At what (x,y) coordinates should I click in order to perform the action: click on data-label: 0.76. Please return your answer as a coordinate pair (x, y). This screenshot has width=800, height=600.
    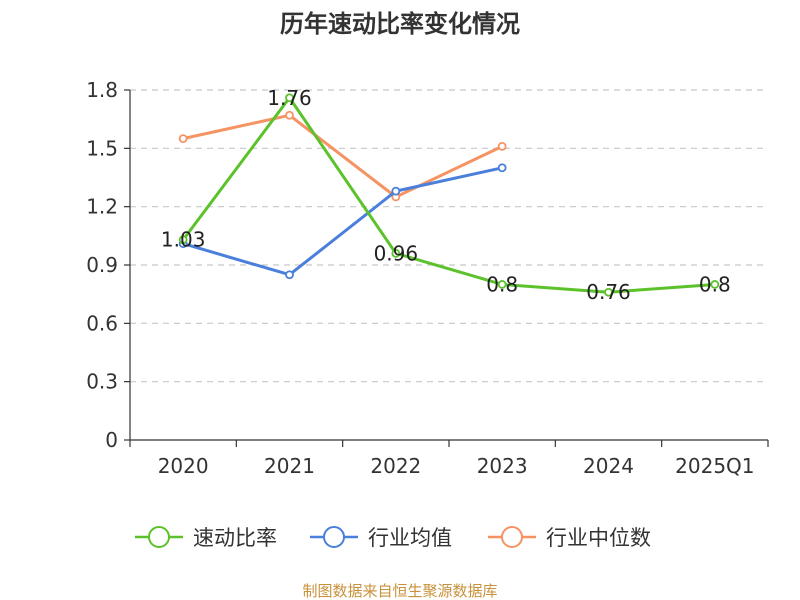
    Looking at the image, I should click on (608, 292).